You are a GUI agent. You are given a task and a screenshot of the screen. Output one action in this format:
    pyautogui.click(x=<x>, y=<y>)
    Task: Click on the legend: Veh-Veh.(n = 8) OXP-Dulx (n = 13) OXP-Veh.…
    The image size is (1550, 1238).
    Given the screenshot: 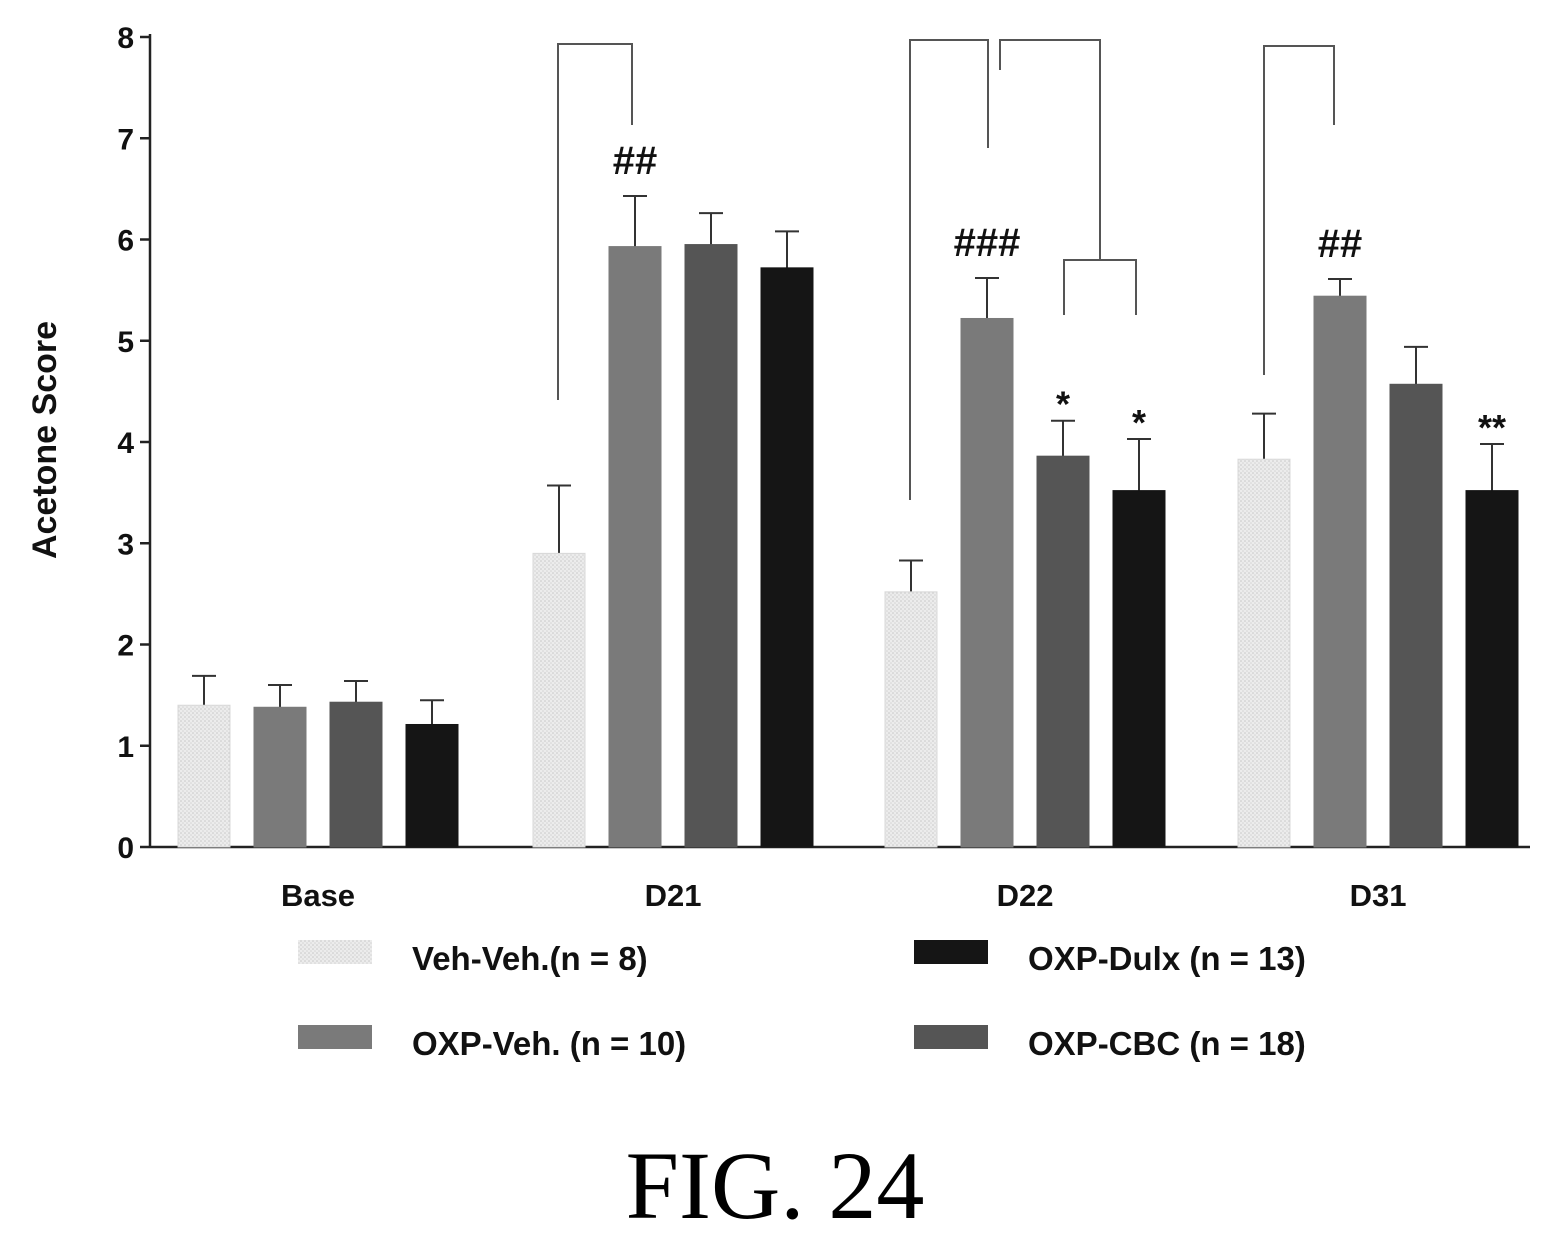 What is the action you would take?
    pyautogui.click(x=802, y=1001)
    